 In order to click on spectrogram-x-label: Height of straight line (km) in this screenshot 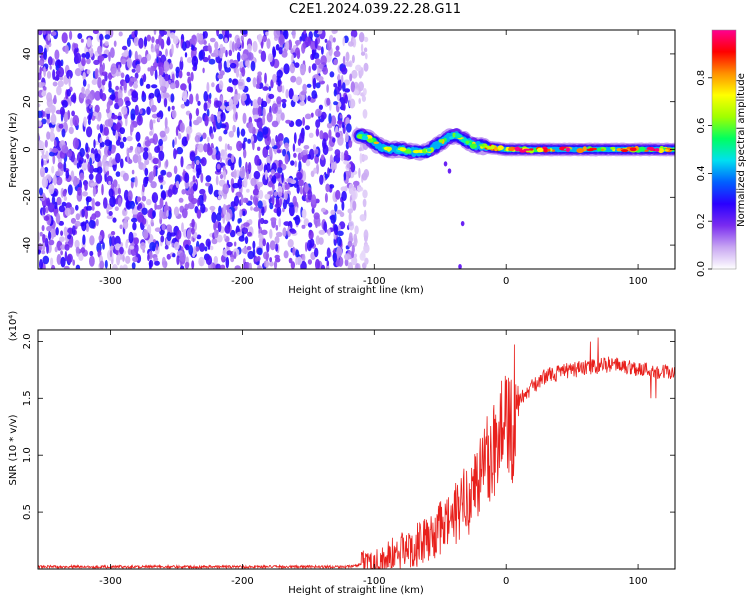, I will do `click(356, 290)`.